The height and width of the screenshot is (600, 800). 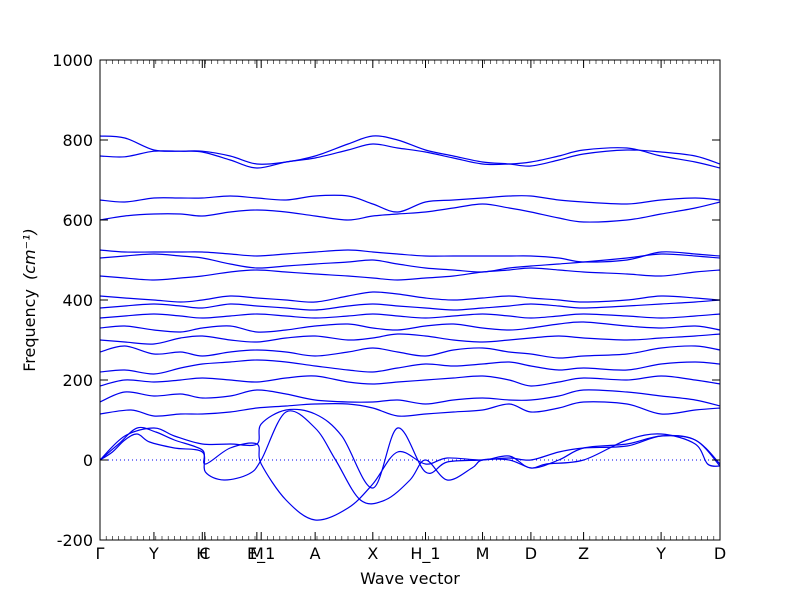 I want to click on x-tick-label-4: M, so click(x=257, y=553).